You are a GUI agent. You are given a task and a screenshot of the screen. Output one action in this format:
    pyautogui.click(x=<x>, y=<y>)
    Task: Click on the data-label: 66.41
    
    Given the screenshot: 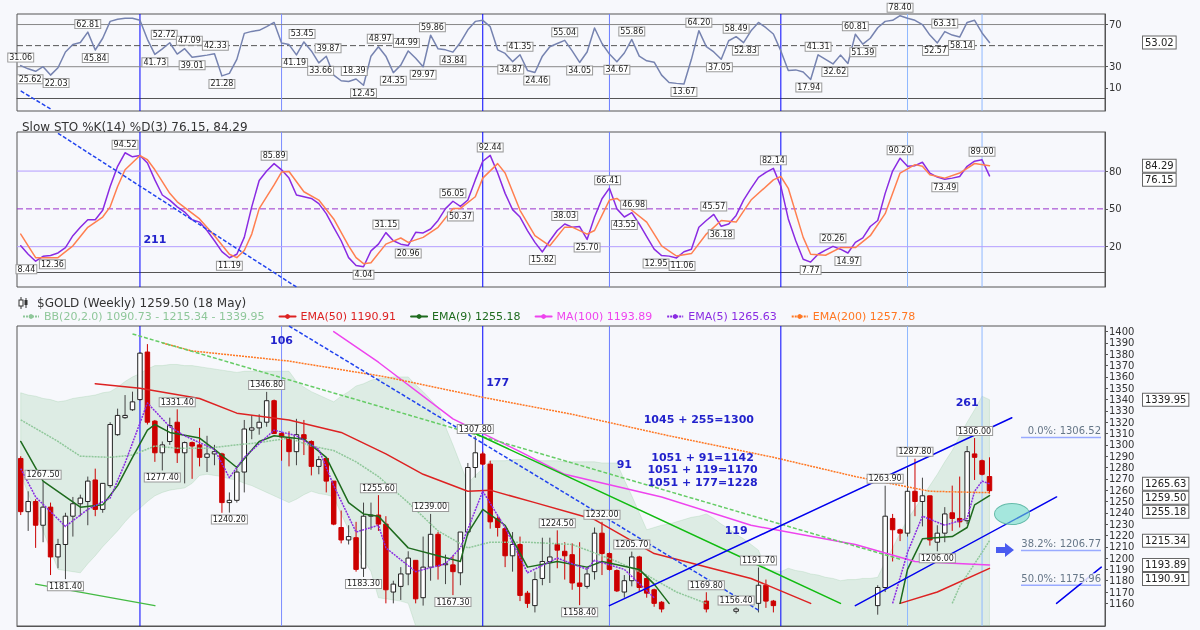 What is the action you would take?
    pyautogui.click(x=608, y=180)
    